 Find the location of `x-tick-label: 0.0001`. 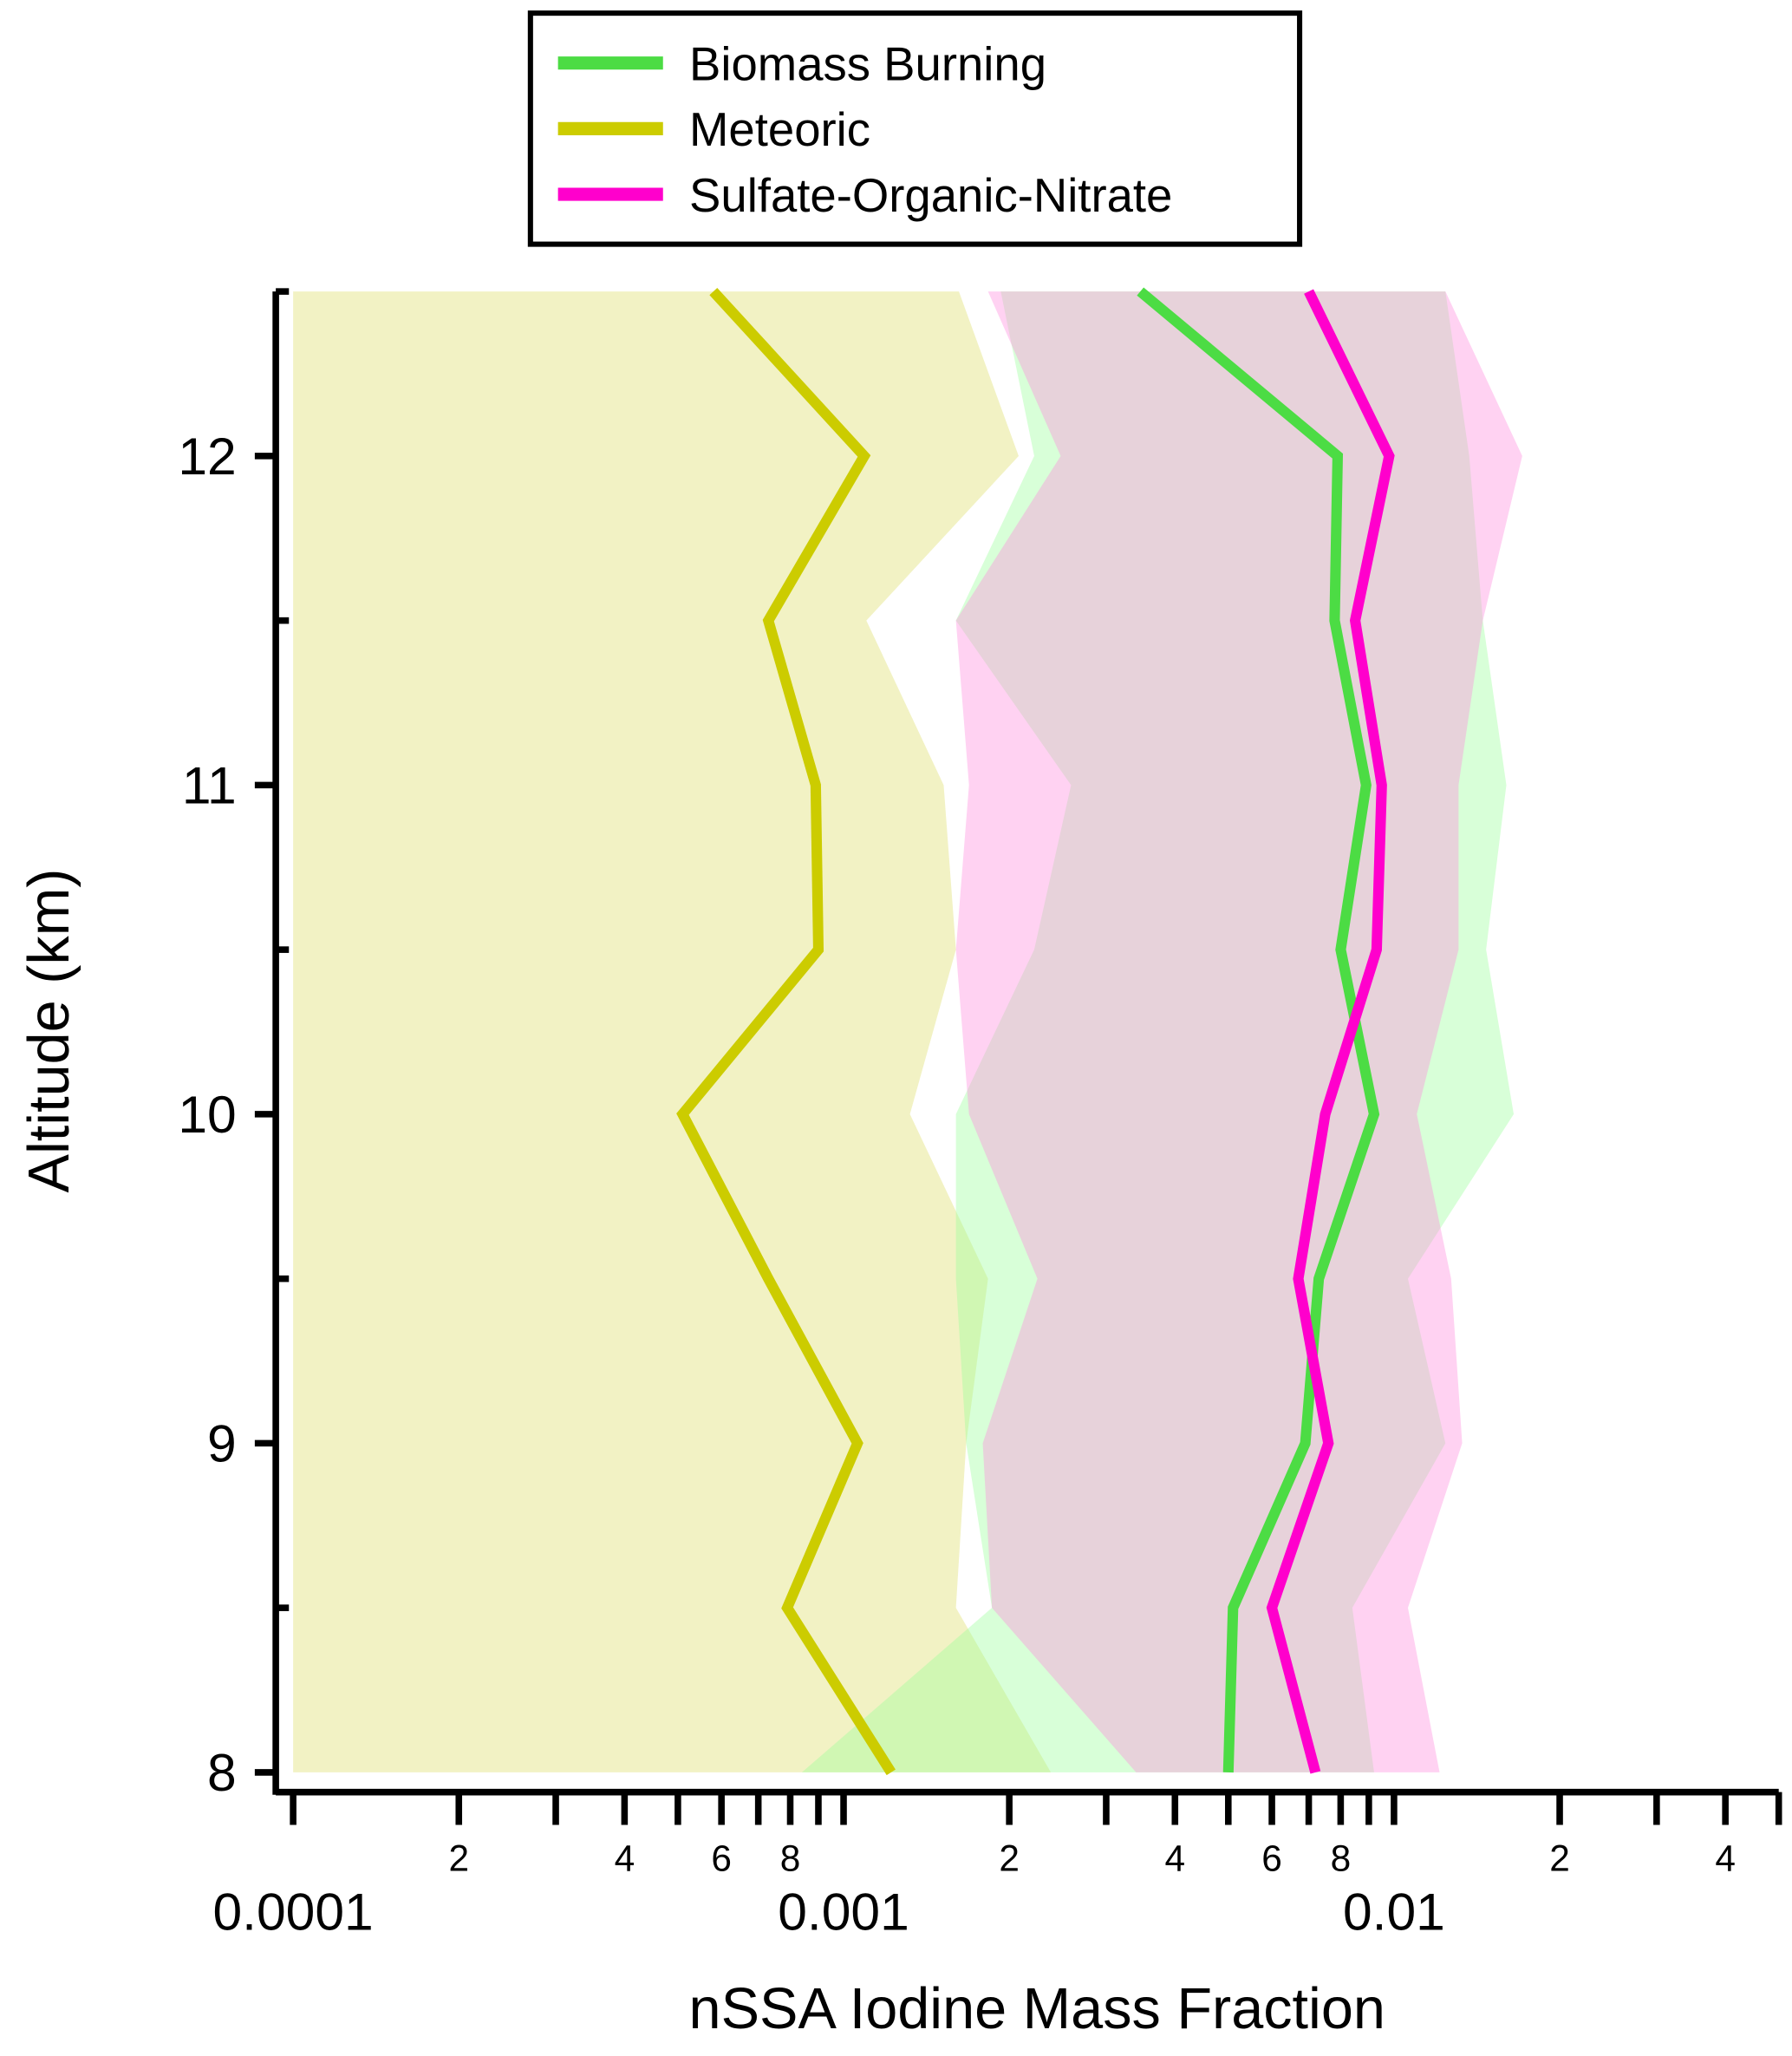

x-tick-label: 0.0001 is located at coordinates (293, 1912).